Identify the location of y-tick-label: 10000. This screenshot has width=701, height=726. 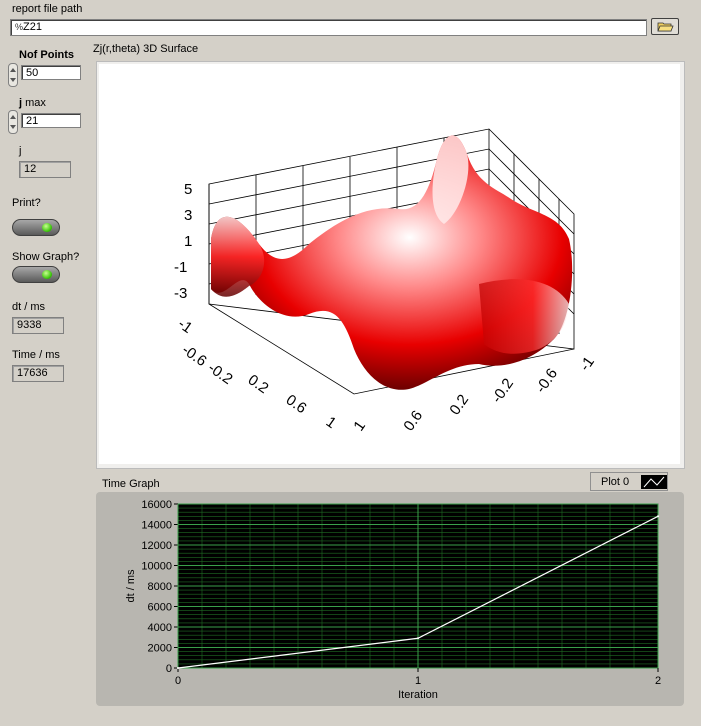
(156, 567).